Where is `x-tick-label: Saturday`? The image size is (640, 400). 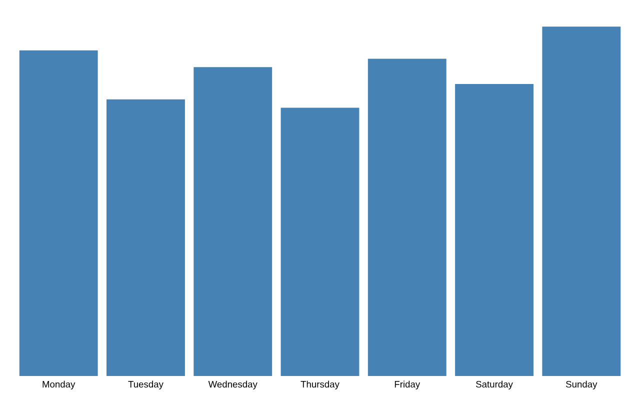 x-tick-label: Saturday is located at coordinates (494, 385).